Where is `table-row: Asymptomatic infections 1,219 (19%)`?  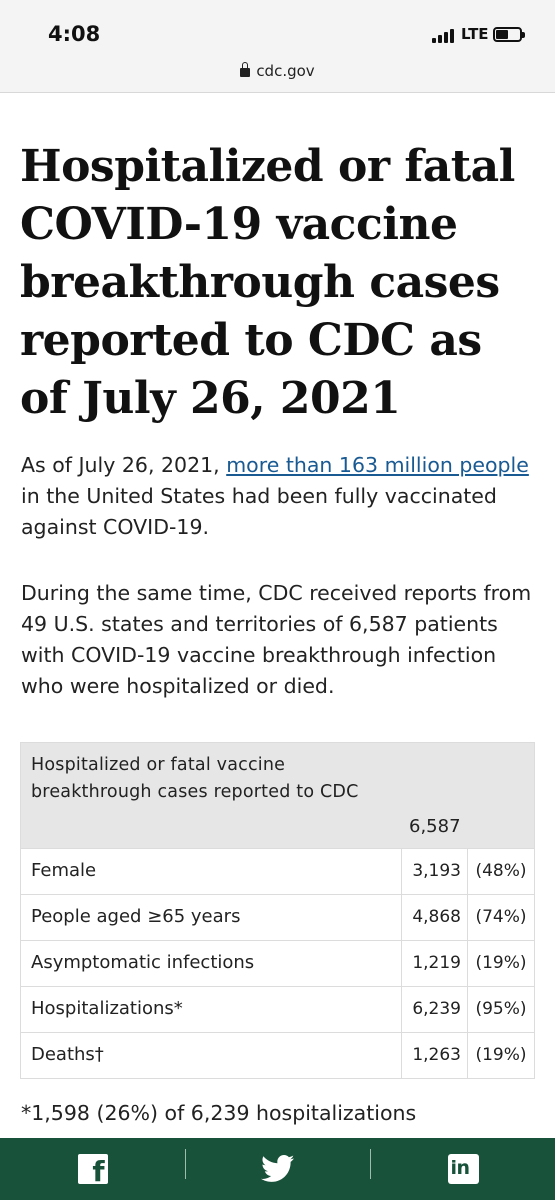
table-row: Asymptomatic infections 1,219 (19%) is located at coordinates (277, 964).